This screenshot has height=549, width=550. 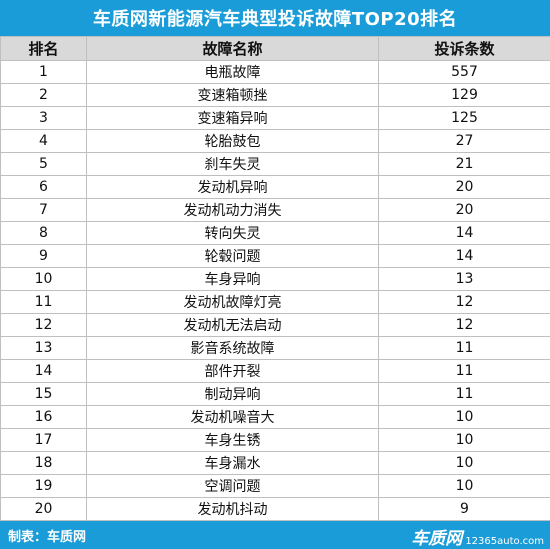 What do you see at coordinates (275, 535) in the screenshot?
I see `footer-bar: 制表：车质网 车质网 12365auto.com` at bounding box center [275, 535].